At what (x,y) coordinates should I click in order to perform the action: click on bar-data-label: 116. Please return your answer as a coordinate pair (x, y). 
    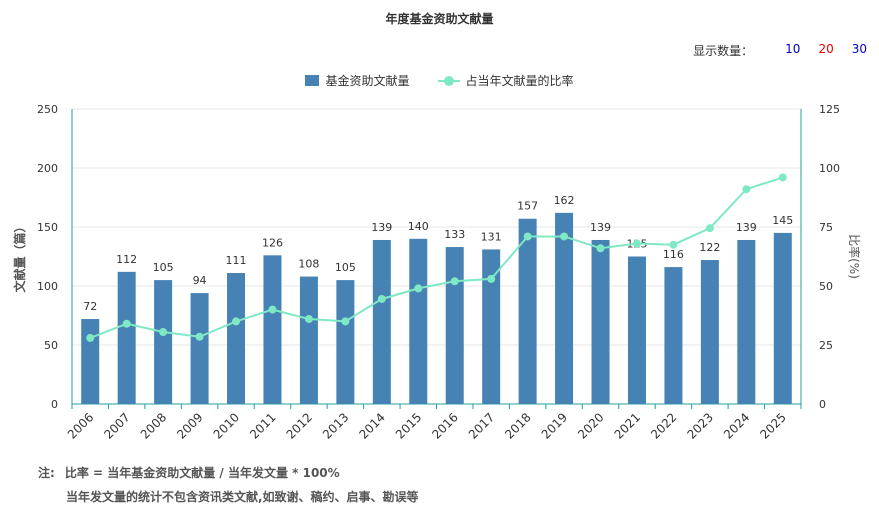
    Looking at the image, I should click on (673, 254).